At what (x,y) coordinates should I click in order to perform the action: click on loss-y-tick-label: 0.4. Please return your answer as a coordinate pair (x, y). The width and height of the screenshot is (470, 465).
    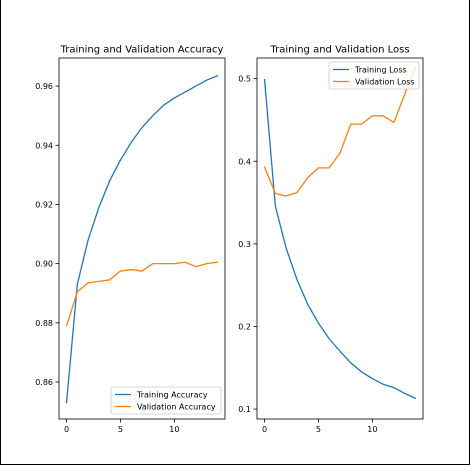
    Looking at the image, I should click on (244, 161).